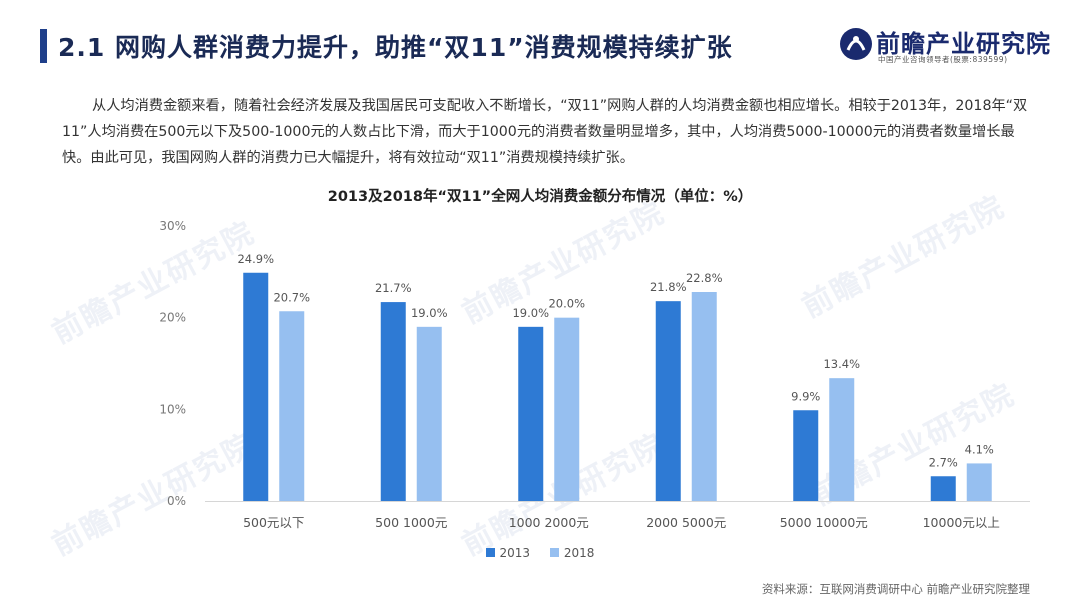  I want to click on x-tick-label: 1000 2000元, so click(549, 522).